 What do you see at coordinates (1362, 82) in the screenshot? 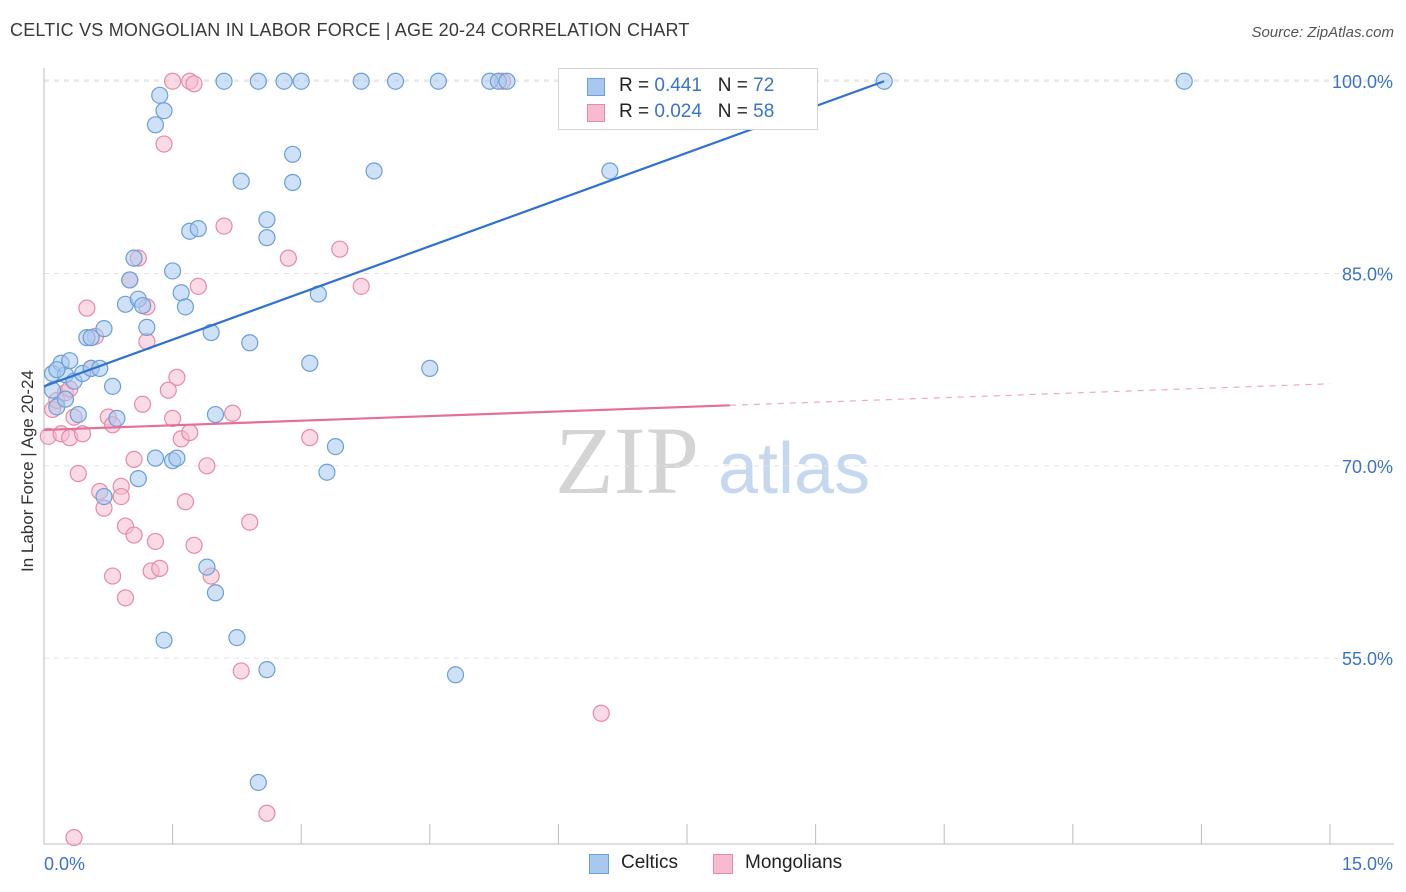
I see `y-tick-label: 100.0%` at bounding box center [1362, 82].